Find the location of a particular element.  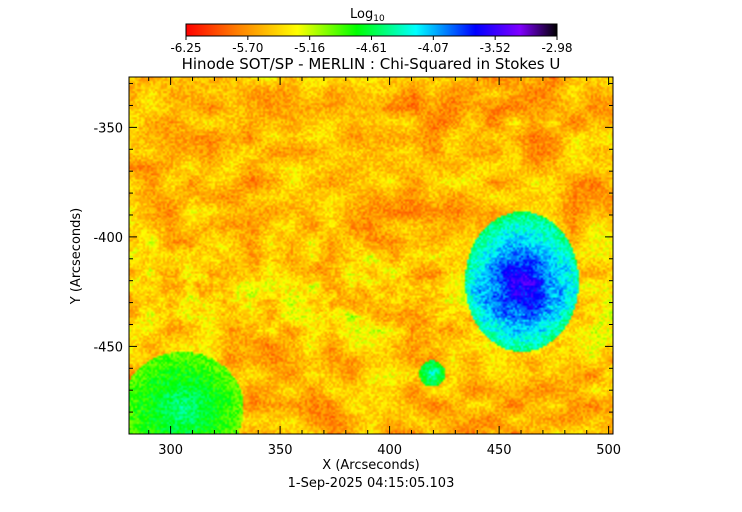

x-tick-label: 300 is located at coordinates (170, 450).